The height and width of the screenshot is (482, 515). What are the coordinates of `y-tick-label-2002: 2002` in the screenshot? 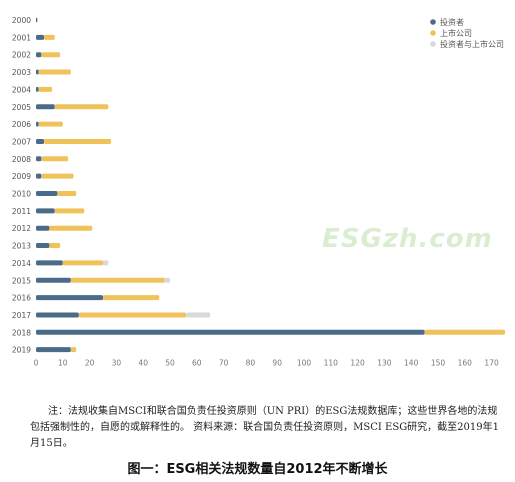 It's located at (21, 55).